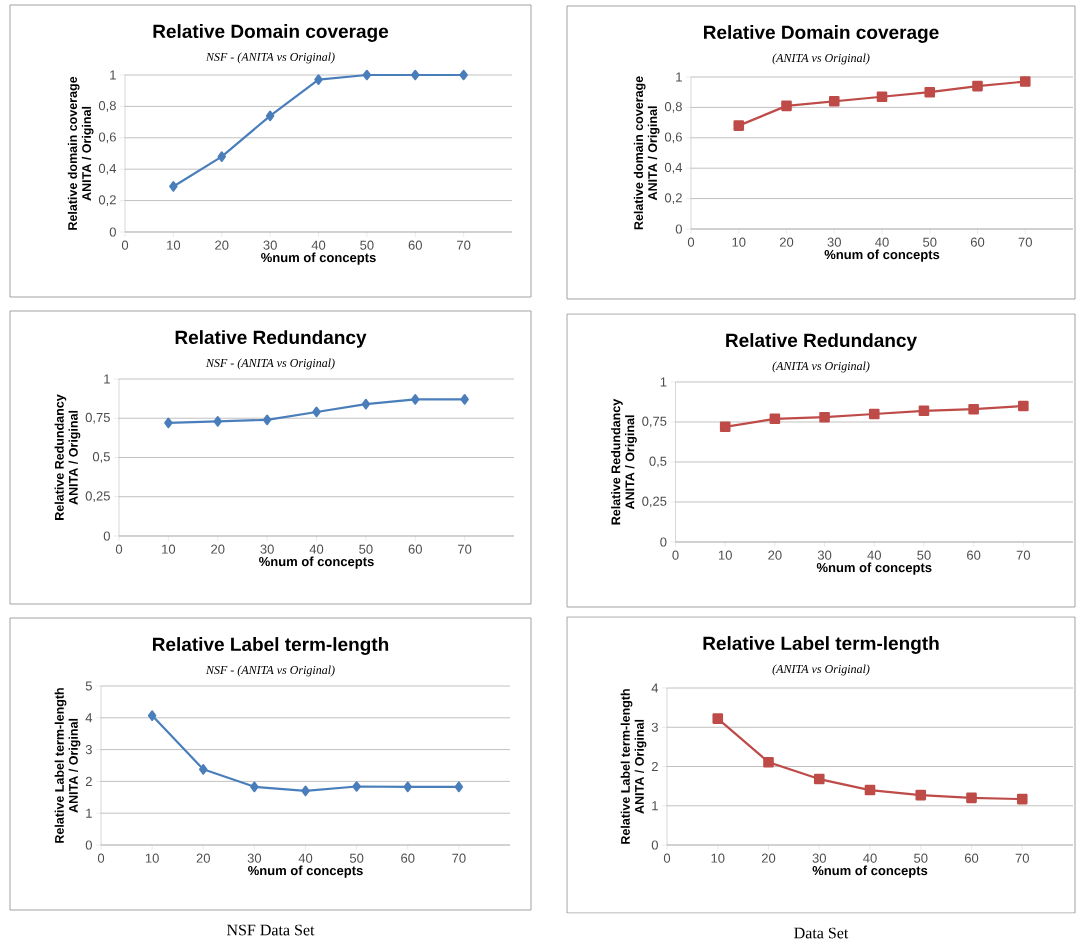  What do you see at coordinates (654, 422) in the screenshot?
I see `y-tick-label: 0,75` at bounding box center [654, 422].